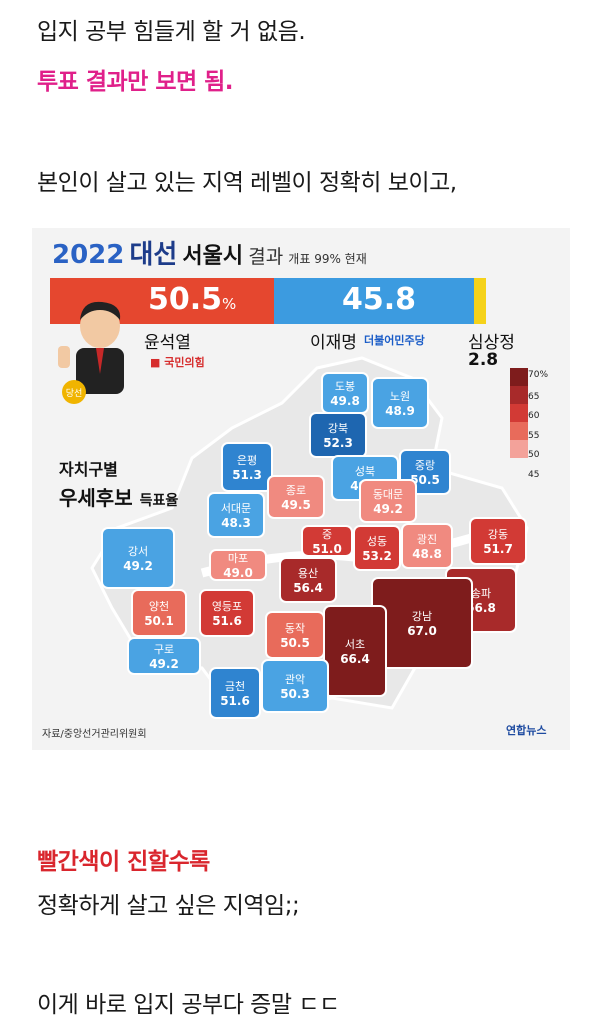  I want to click on post-line-1: 입지 공부 힘들게 할 거 없음., so click(171, 32).